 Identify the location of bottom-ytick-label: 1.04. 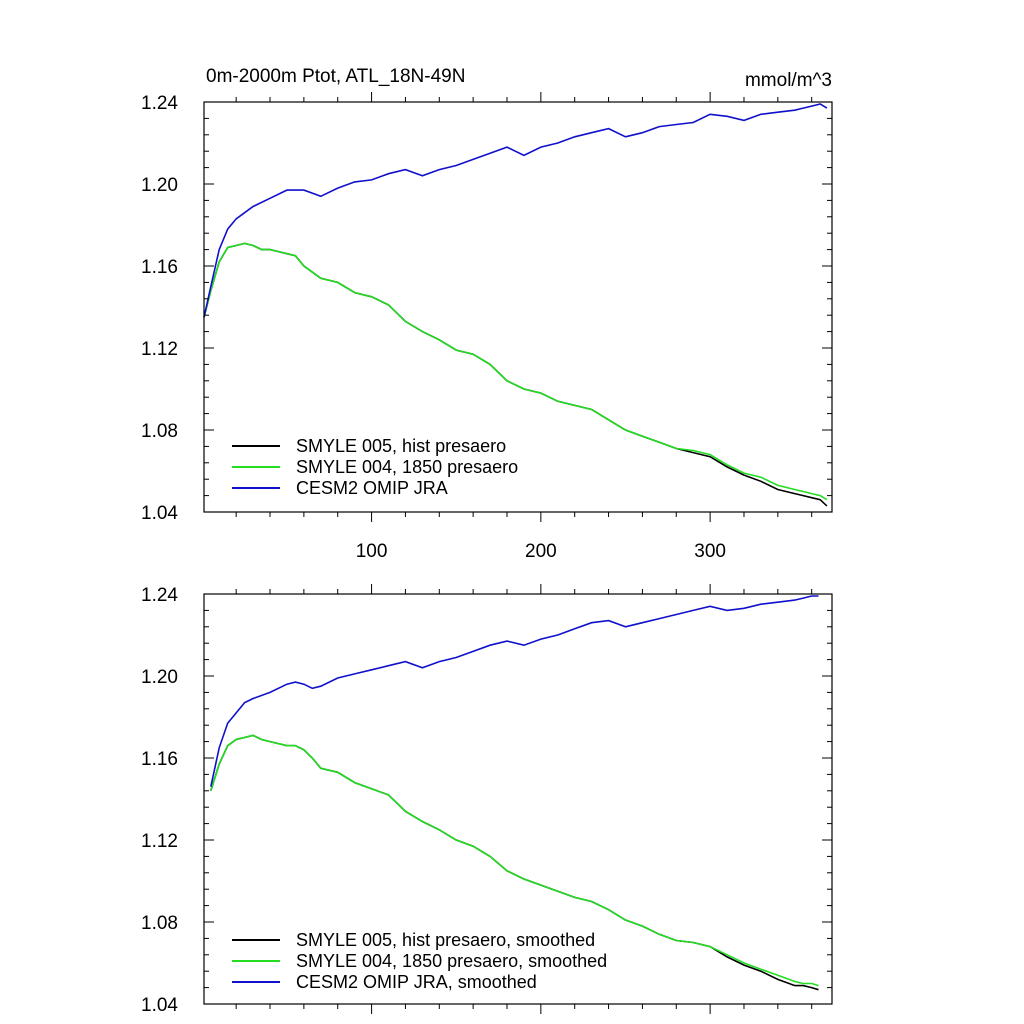
(159, 1005).